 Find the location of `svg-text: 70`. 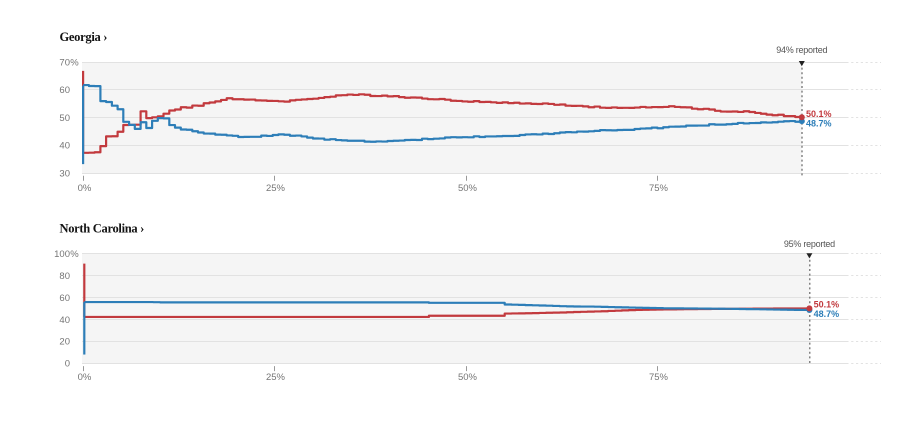

svg-text: 70 is located at coordinates (64, 62).